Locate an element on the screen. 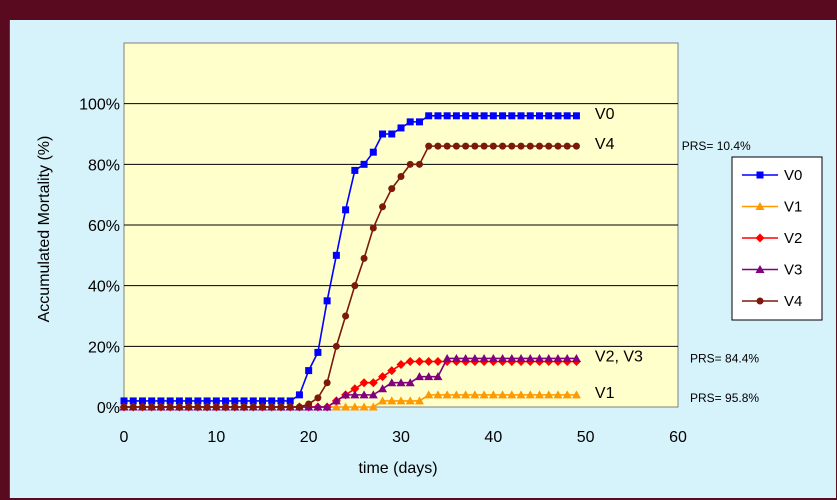 The height and width of the screenshot is (500, 837). prs-label: PRS= 84.4% is located at coordinates (724, 358).